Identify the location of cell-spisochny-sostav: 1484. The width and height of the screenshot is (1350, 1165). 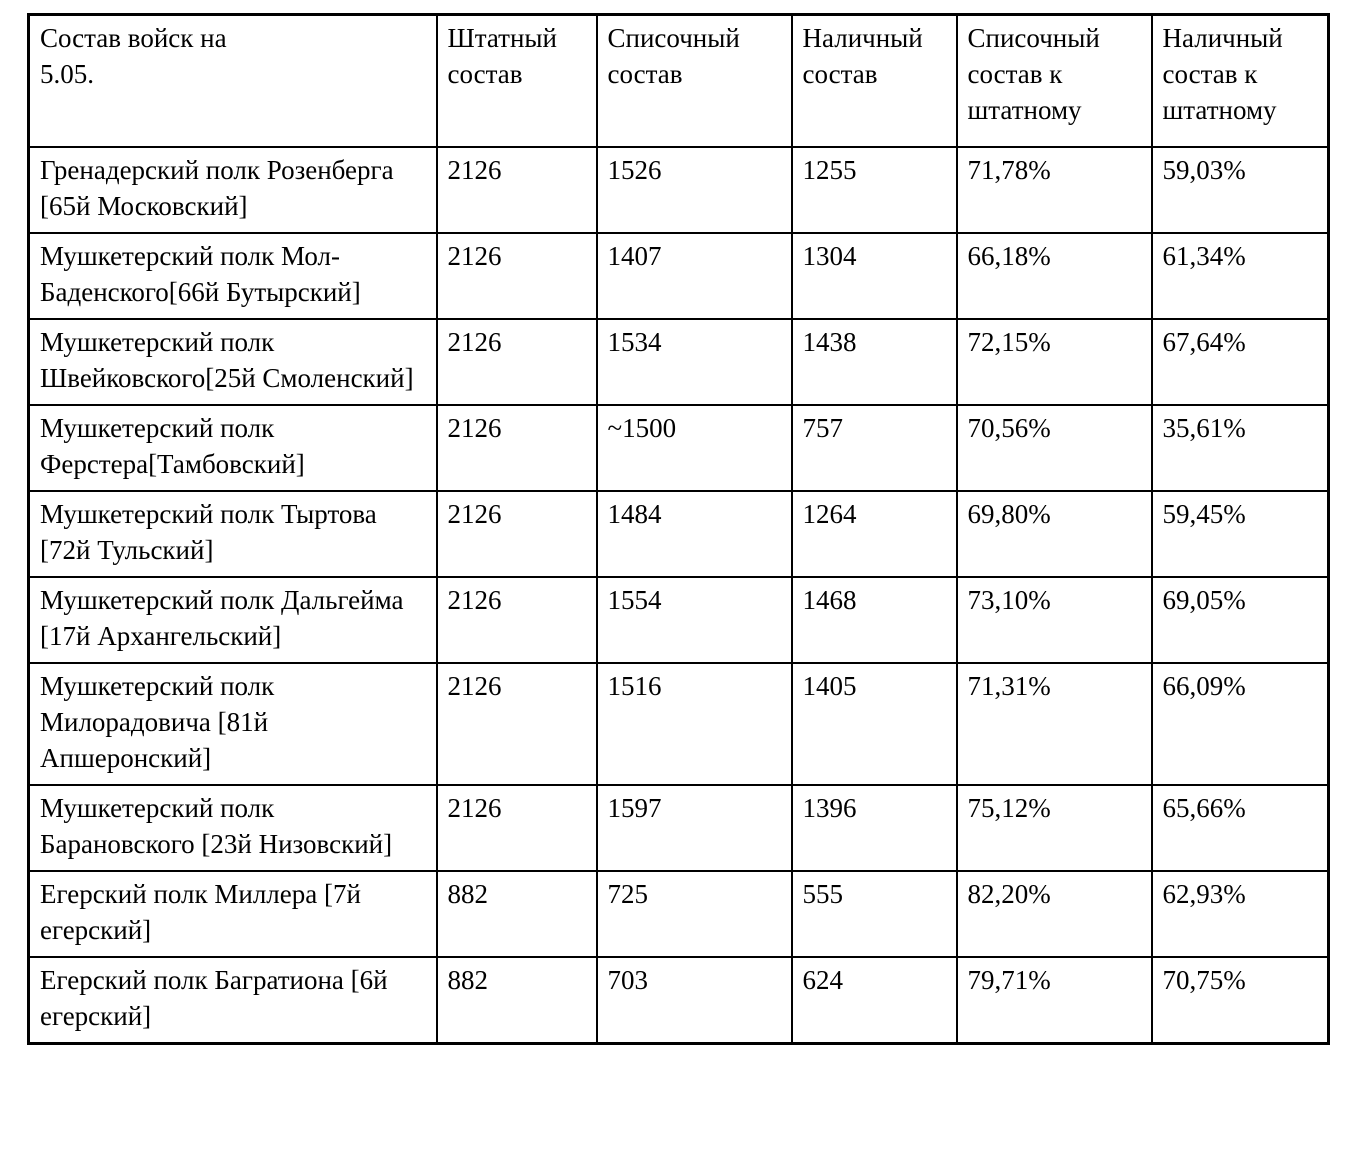
(694, 534).